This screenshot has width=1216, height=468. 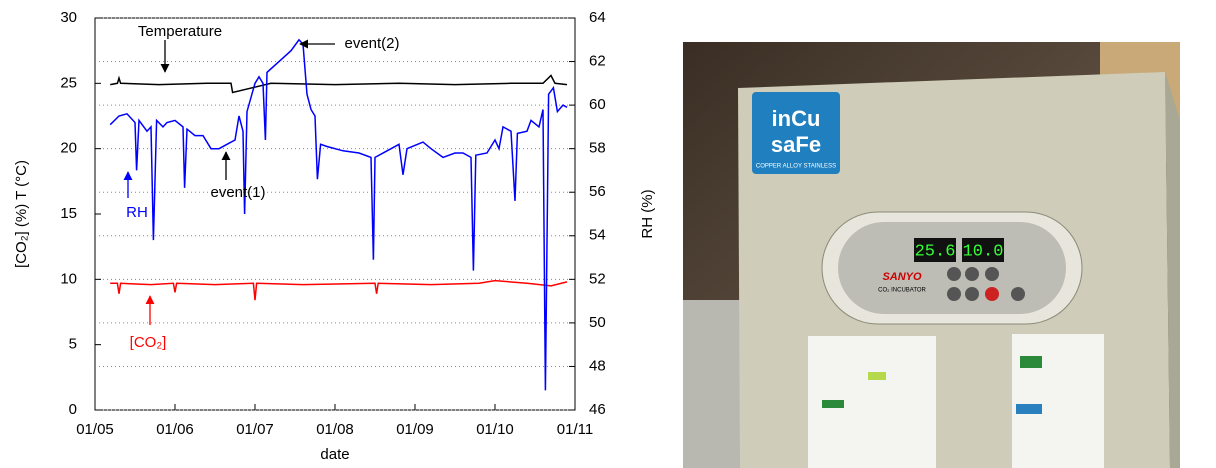 What do you see at coordinates (597, 17) in the screenshot?
I see `y2-tick-label: 64` at bounding box center [597, 17].